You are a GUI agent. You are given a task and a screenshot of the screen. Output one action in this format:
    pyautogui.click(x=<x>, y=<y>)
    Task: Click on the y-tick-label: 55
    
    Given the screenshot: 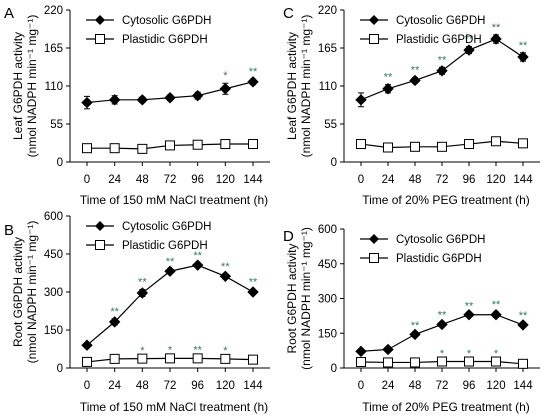 What is the action you would take?
    pyautogui.click(x=56, y=125)
    